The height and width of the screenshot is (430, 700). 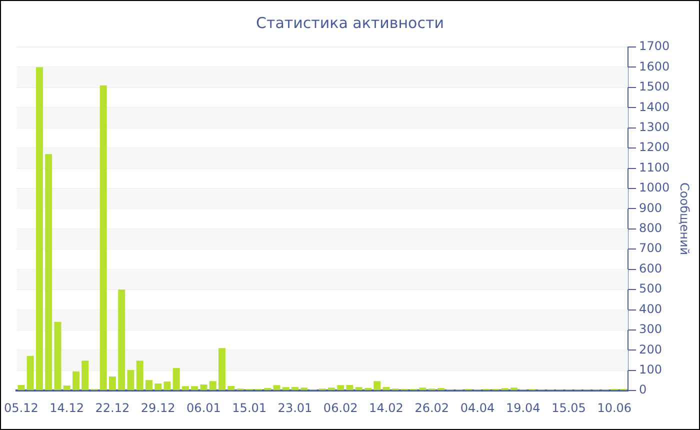 I want to click on x-tick-label: 06.02, so click(x=340, y=407).